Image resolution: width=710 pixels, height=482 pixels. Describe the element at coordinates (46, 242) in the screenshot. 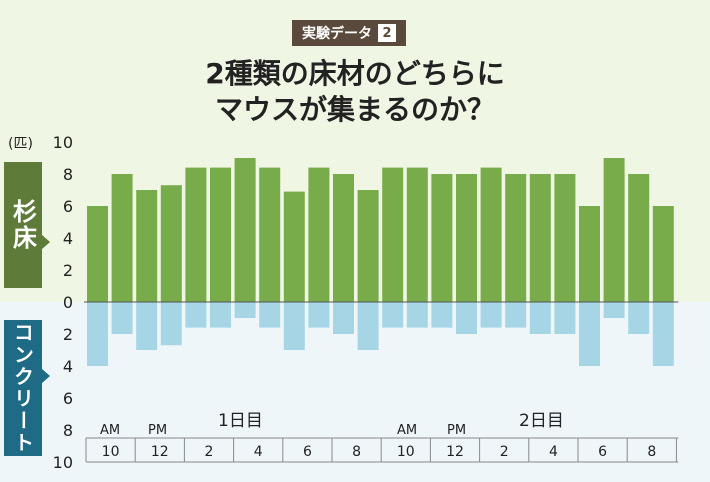

I see `wood-arrow-icon` at that location.